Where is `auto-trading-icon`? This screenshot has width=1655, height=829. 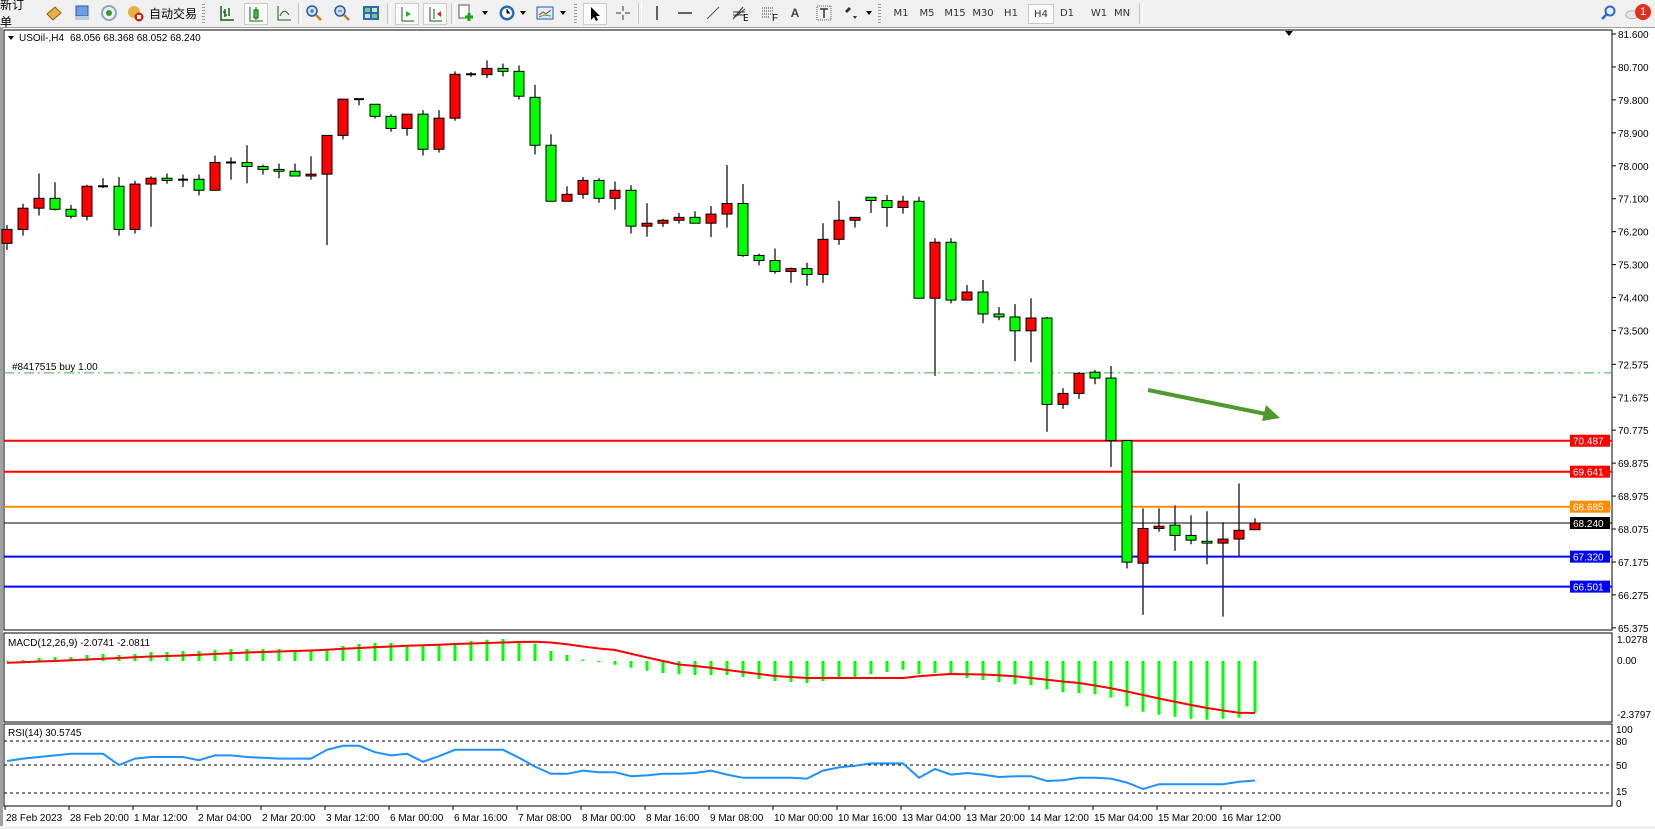 auto-trading-icon is located at coordinates (135, 13).